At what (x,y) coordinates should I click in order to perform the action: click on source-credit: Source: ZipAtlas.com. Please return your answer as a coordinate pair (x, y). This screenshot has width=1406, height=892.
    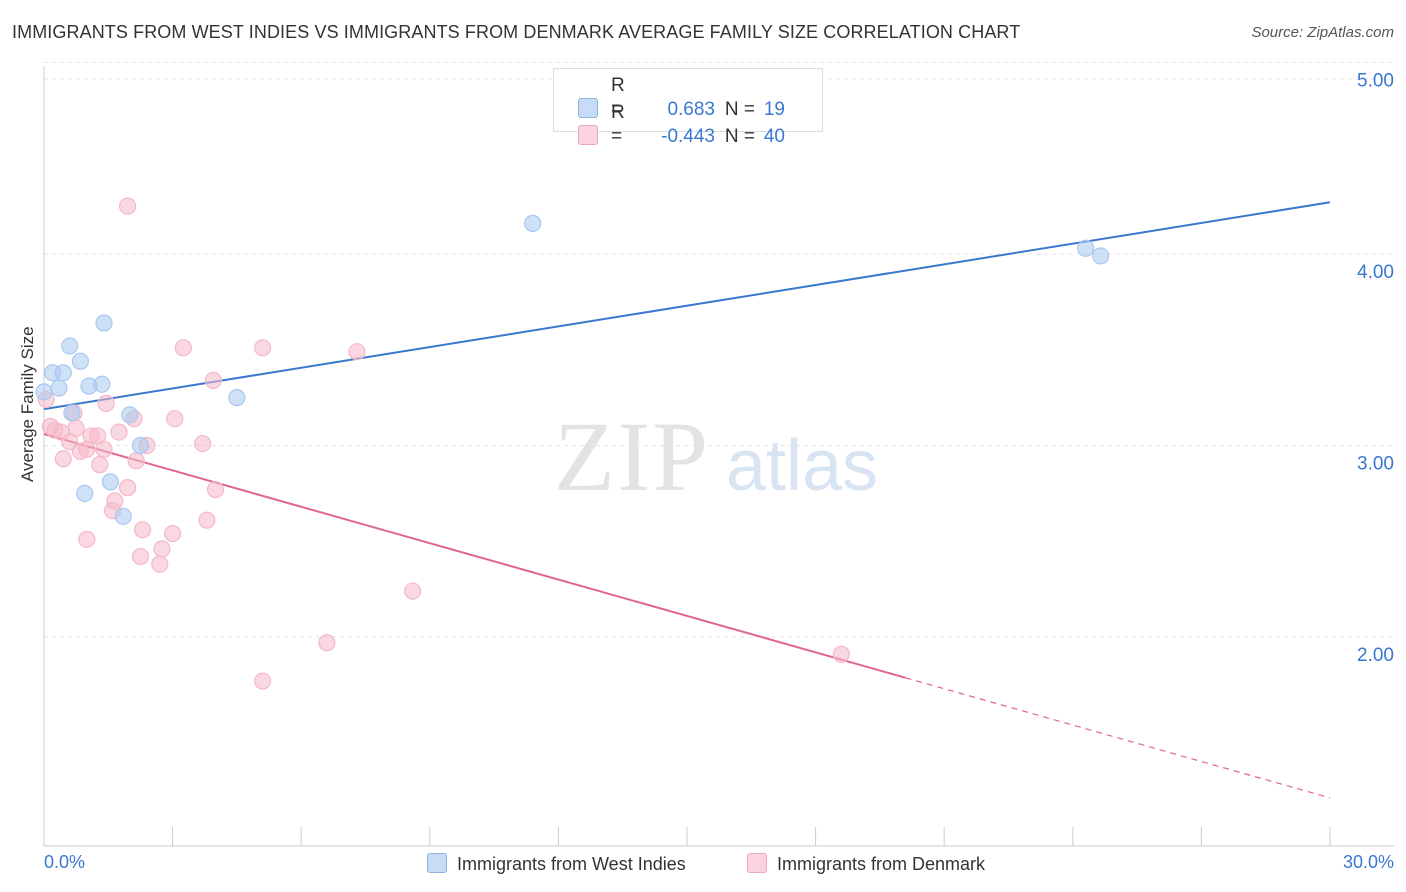
    Looking at the image, I should click on (1322, 32).